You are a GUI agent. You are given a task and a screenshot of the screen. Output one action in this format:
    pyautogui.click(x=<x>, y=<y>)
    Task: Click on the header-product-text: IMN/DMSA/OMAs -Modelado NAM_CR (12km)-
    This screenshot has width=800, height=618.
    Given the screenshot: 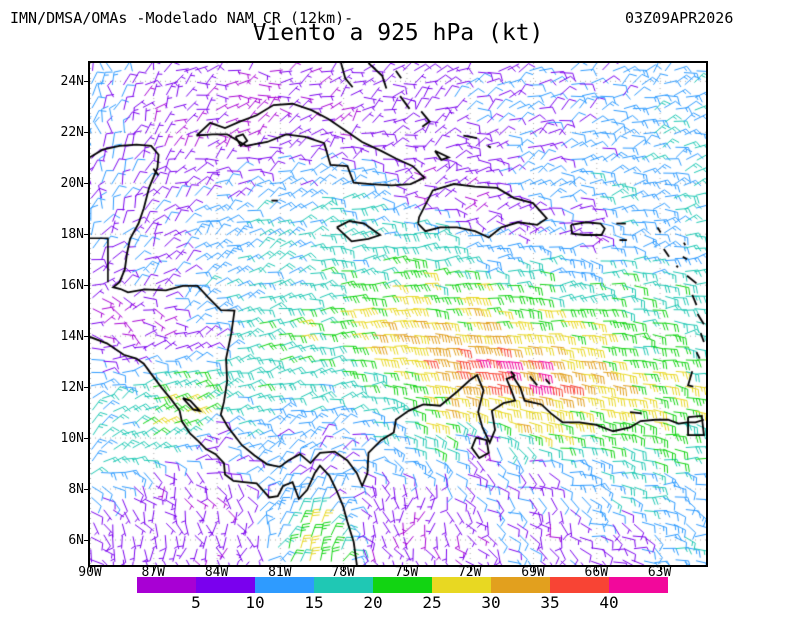 What is the action you would take?
    pyautogui.click(x=182, y=18)
    